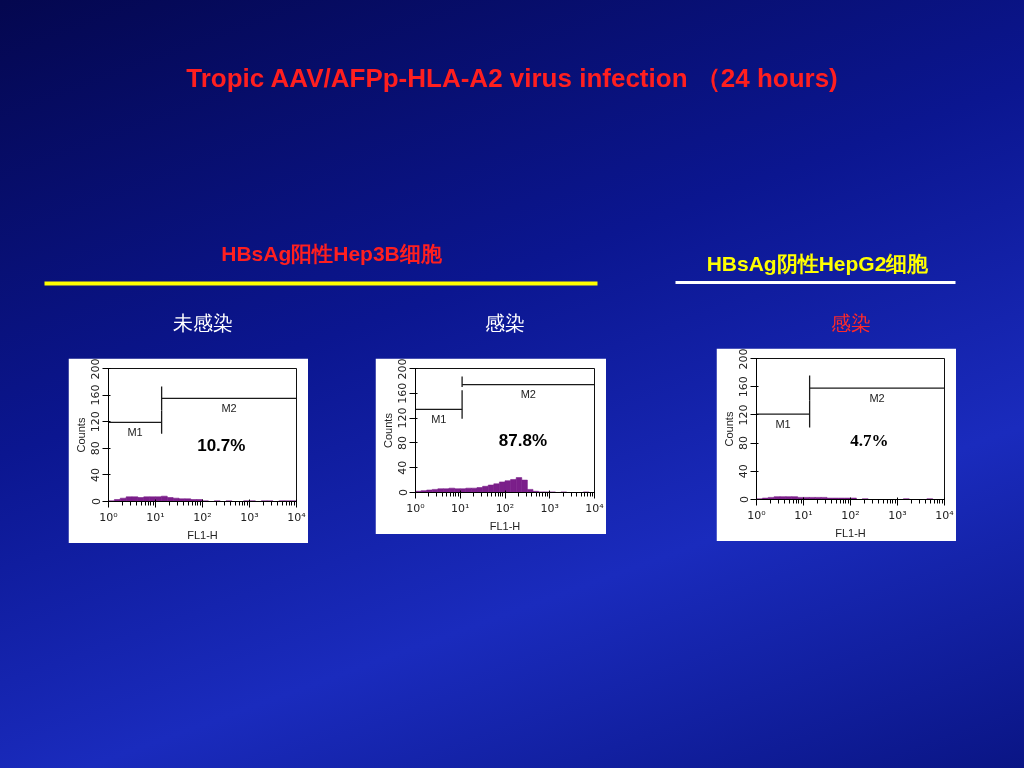  Describe the element at coordinates (332, 253) in the screenshot. I see `text: HBsAg阳性Hep3B细胞` at that location.